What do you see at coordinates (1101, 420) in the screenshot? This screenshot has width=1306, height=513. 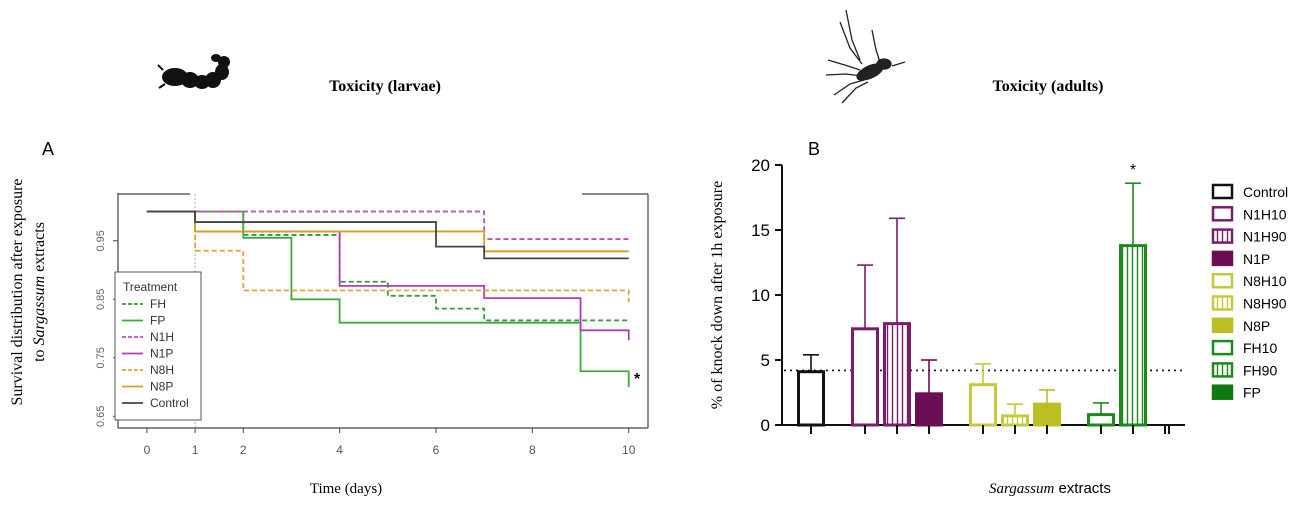 I see `bar-fh10` at bounding box center [1101, 420].